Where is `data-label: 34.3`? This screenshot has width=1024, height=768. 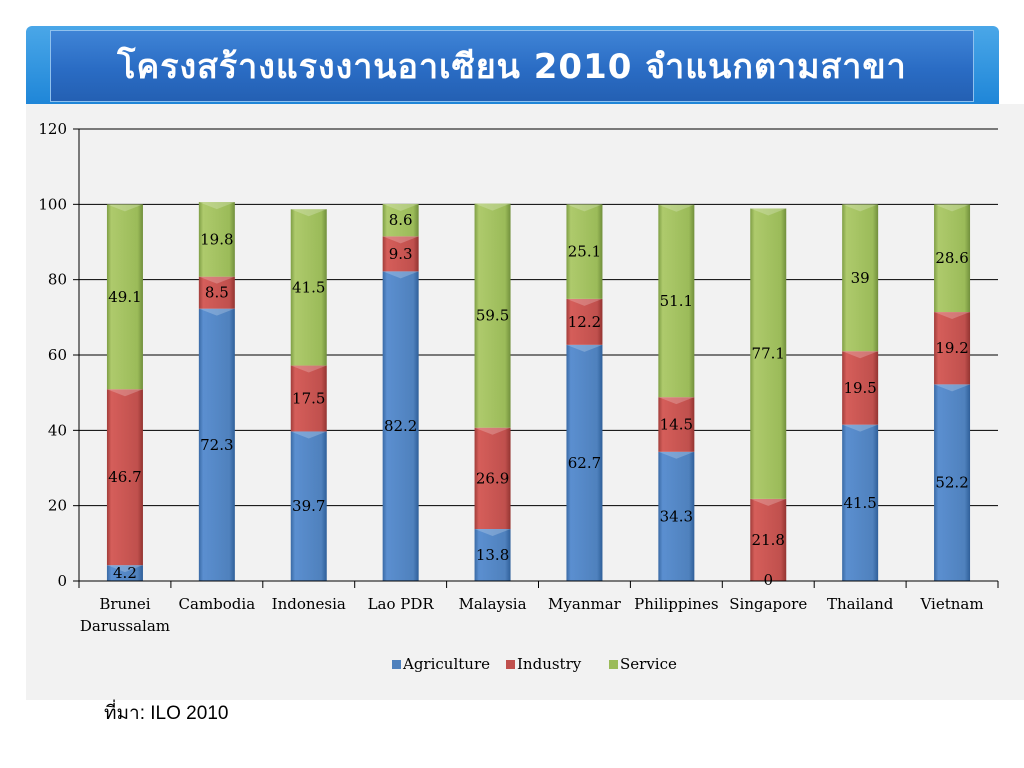
data-label: 34.3 is located at coordinates (676, 516).